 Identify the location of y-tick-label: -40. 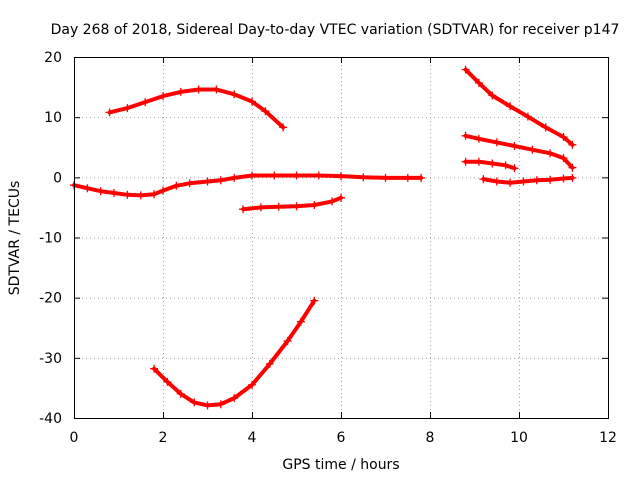
(50, 419).